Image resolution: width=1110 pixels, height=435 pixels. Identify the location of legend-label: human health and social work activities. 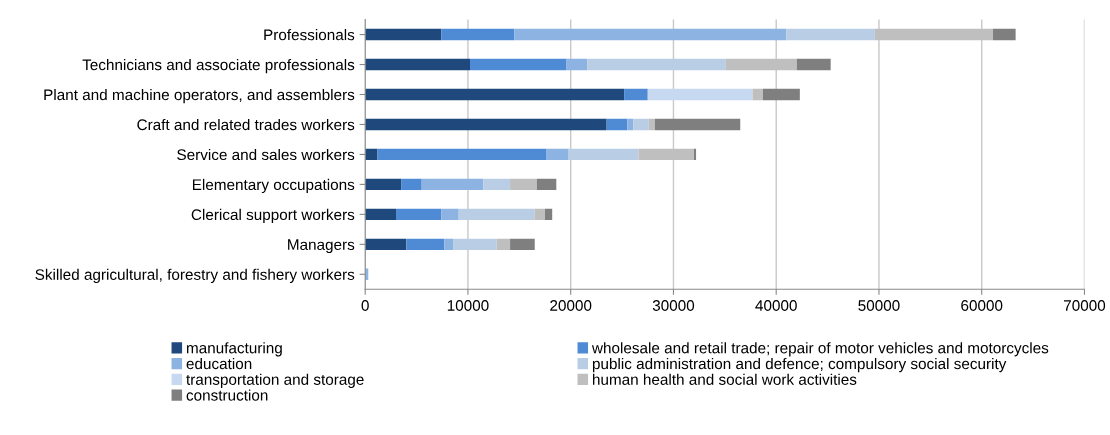
(725, 379).